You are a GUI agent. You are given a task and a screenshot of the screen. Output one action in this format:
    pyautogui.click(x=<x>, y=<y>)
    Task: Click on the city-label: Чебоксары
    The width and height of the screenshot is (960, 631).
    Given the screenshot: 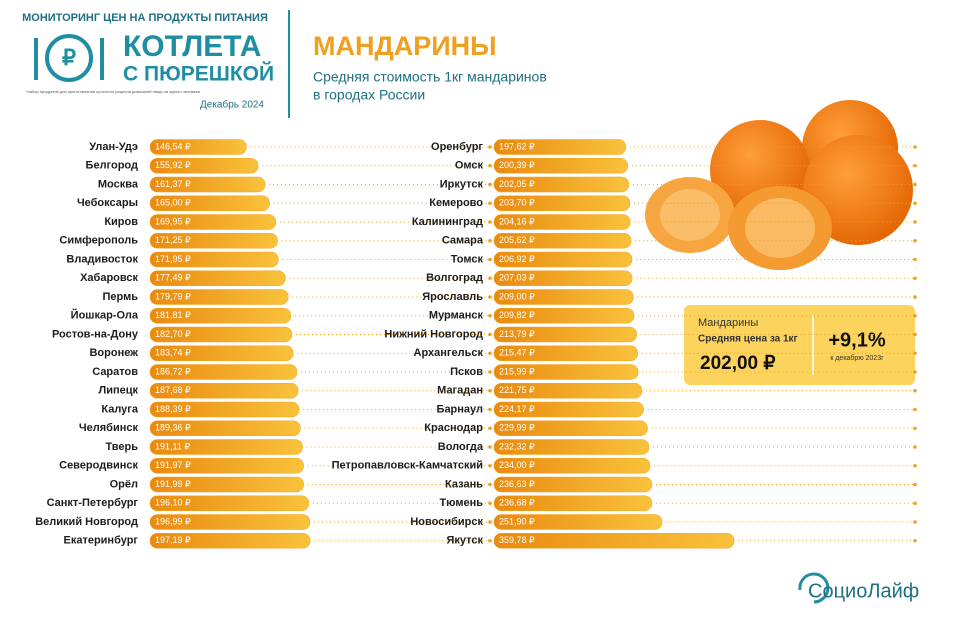 What is the action you would take?
    pyautogui.click(x=107, y=203)
    